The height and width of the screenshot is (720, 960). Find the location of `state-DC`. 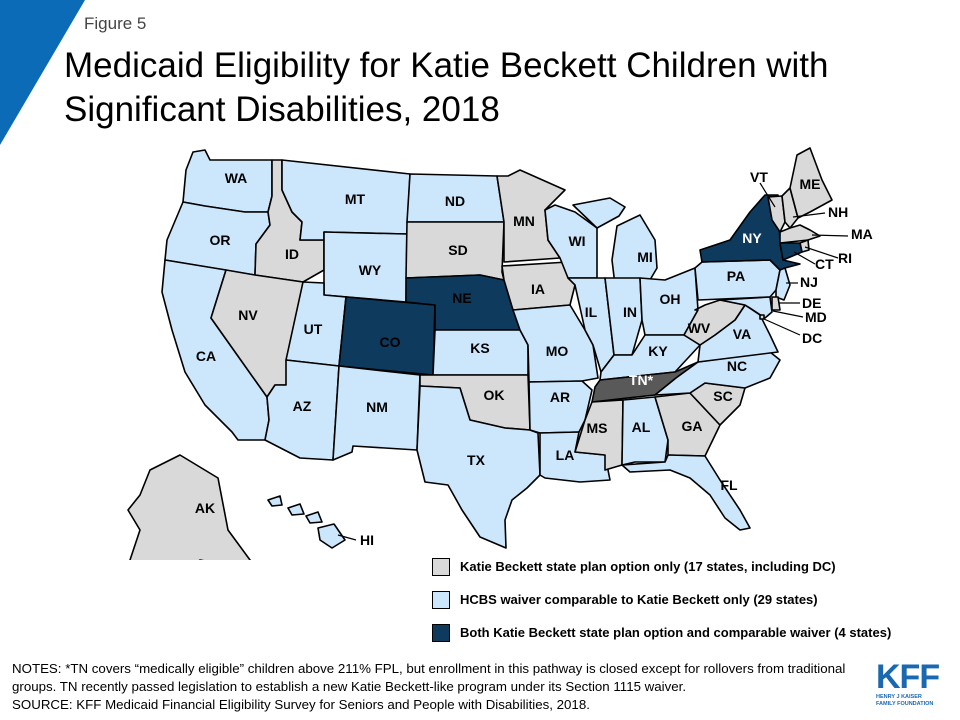

state-DC is located at coordinates (762, 317).